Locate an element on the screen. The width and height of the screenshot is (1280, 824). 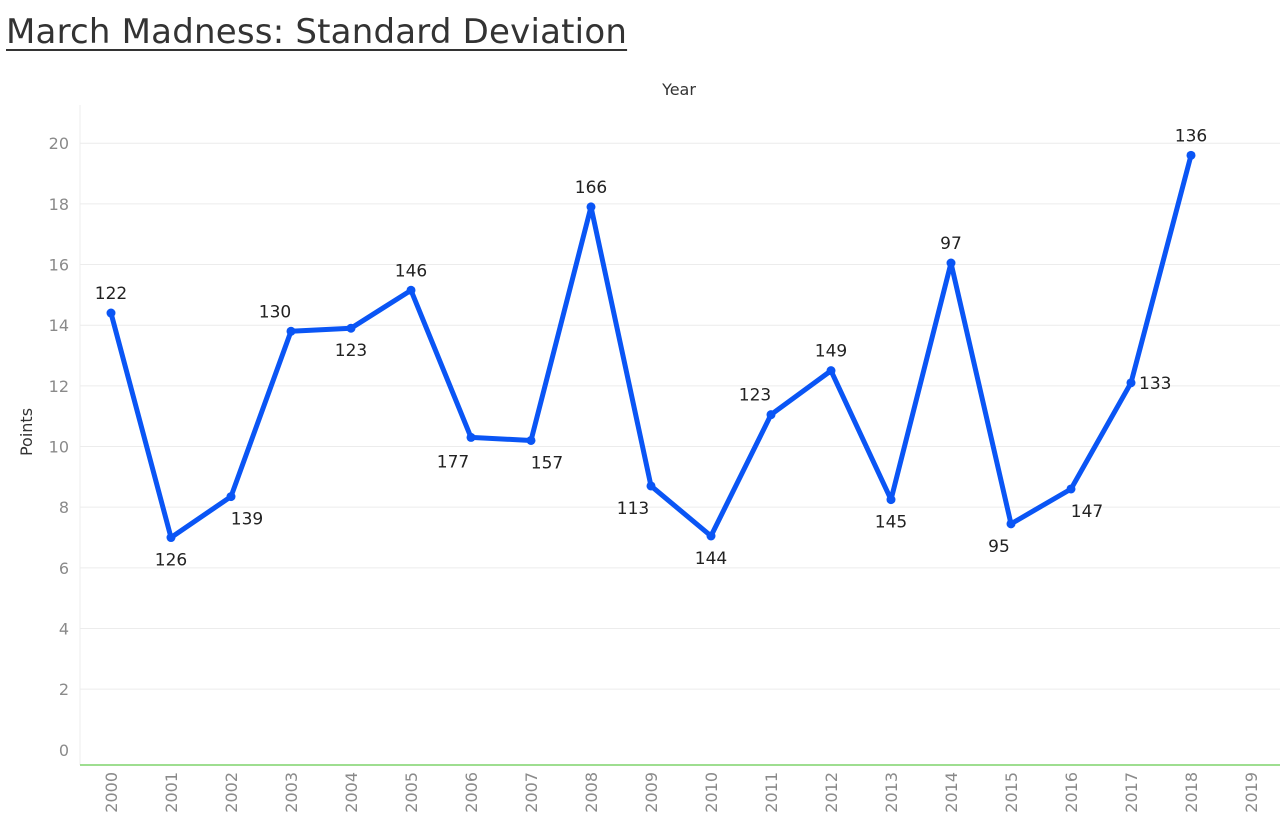
y-tick-label: 8 is located at coordinates (64, 507).